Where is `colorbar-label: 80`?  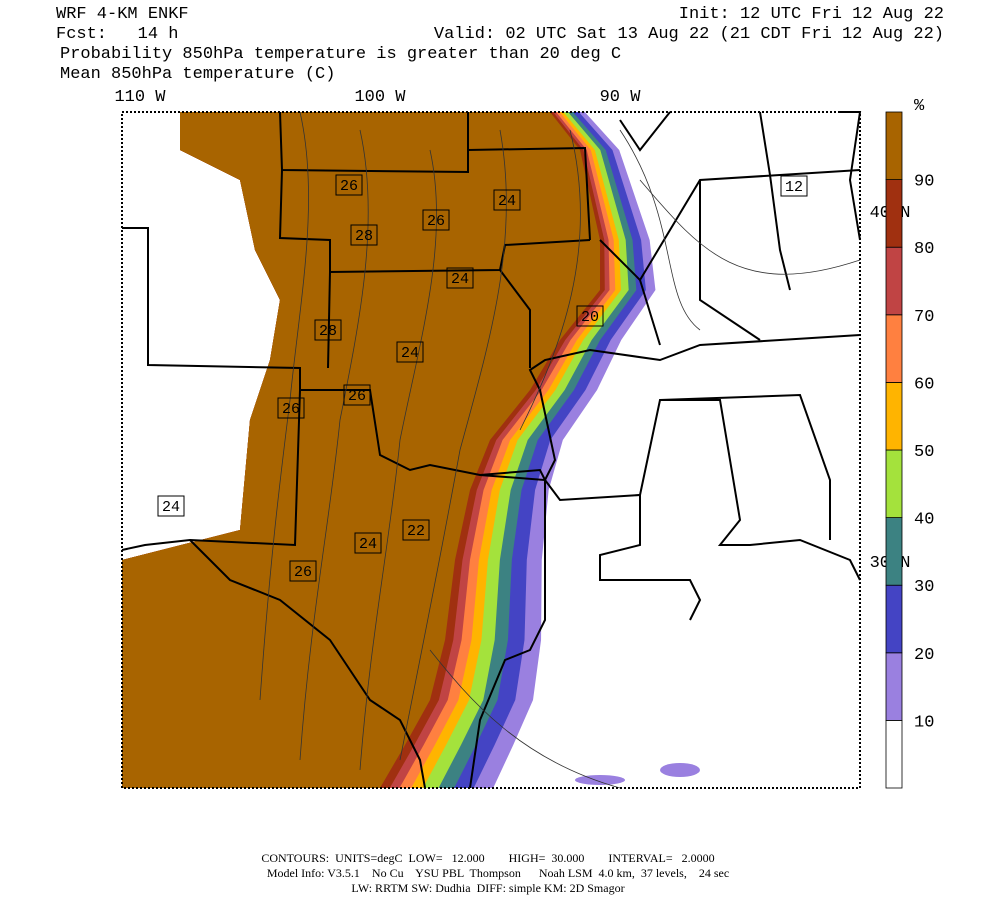
colorbar-label: 80 is located at coordinates (924, 249).